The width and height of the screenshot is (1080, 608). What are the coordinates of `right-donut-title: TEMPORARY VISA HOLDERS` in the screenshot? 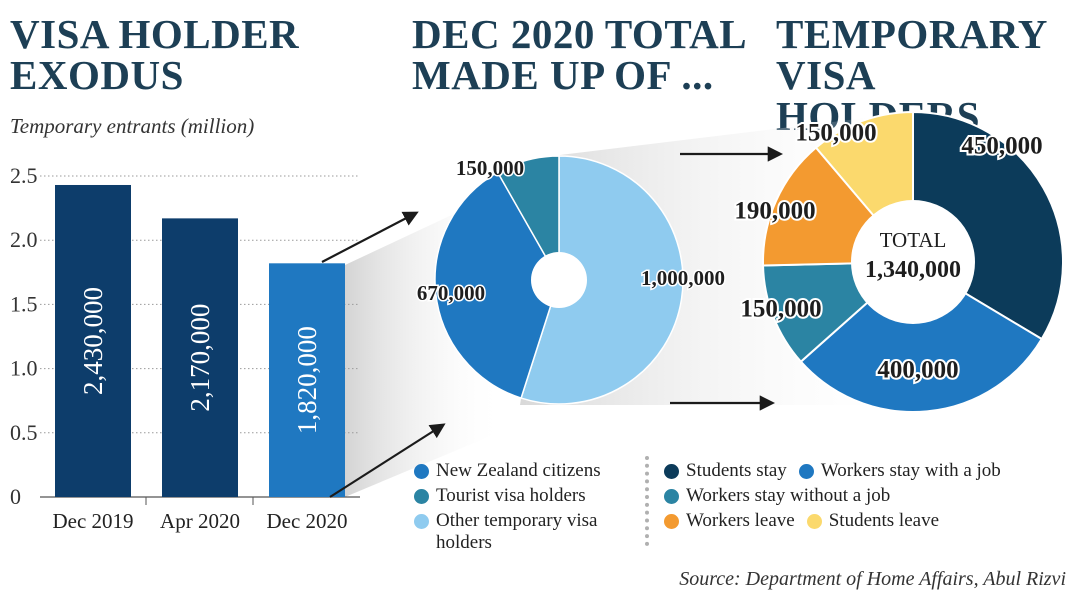 It's located at (928, 75).